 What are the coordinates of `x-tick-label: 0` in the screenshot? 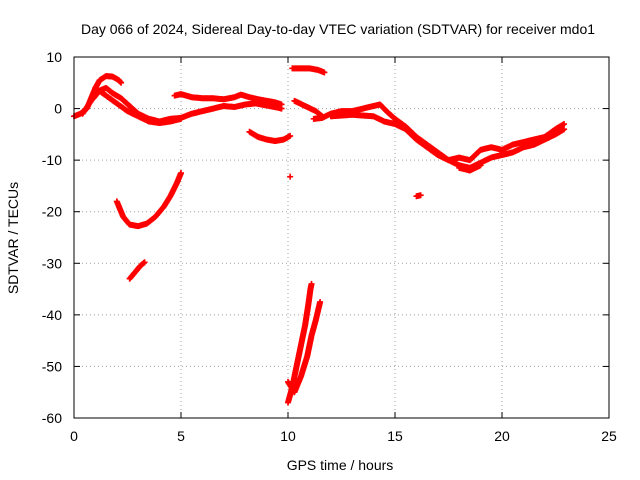 It's located at (74, 436).